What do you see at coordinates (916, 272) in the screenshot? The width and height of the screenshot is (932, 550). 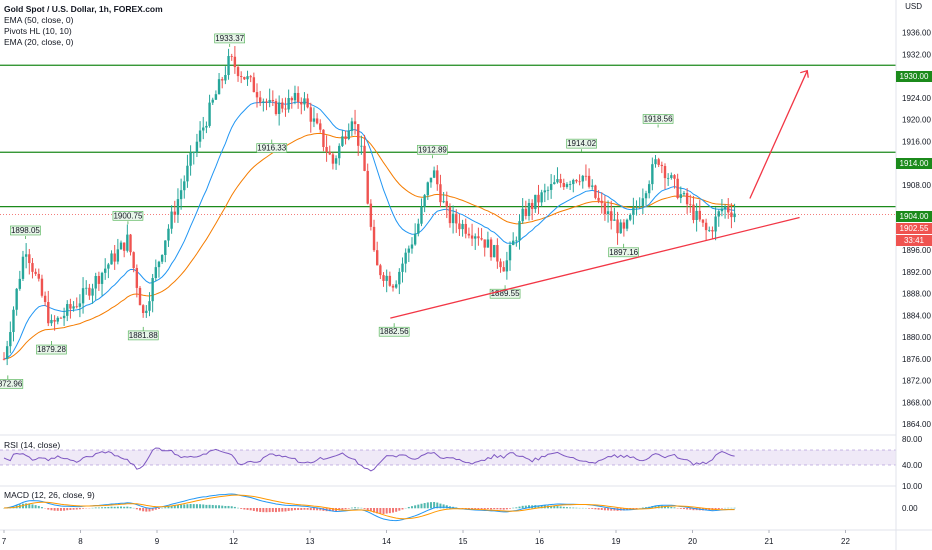 I see `y-tick-label: 1892.00` at bounding box center [916, 272].